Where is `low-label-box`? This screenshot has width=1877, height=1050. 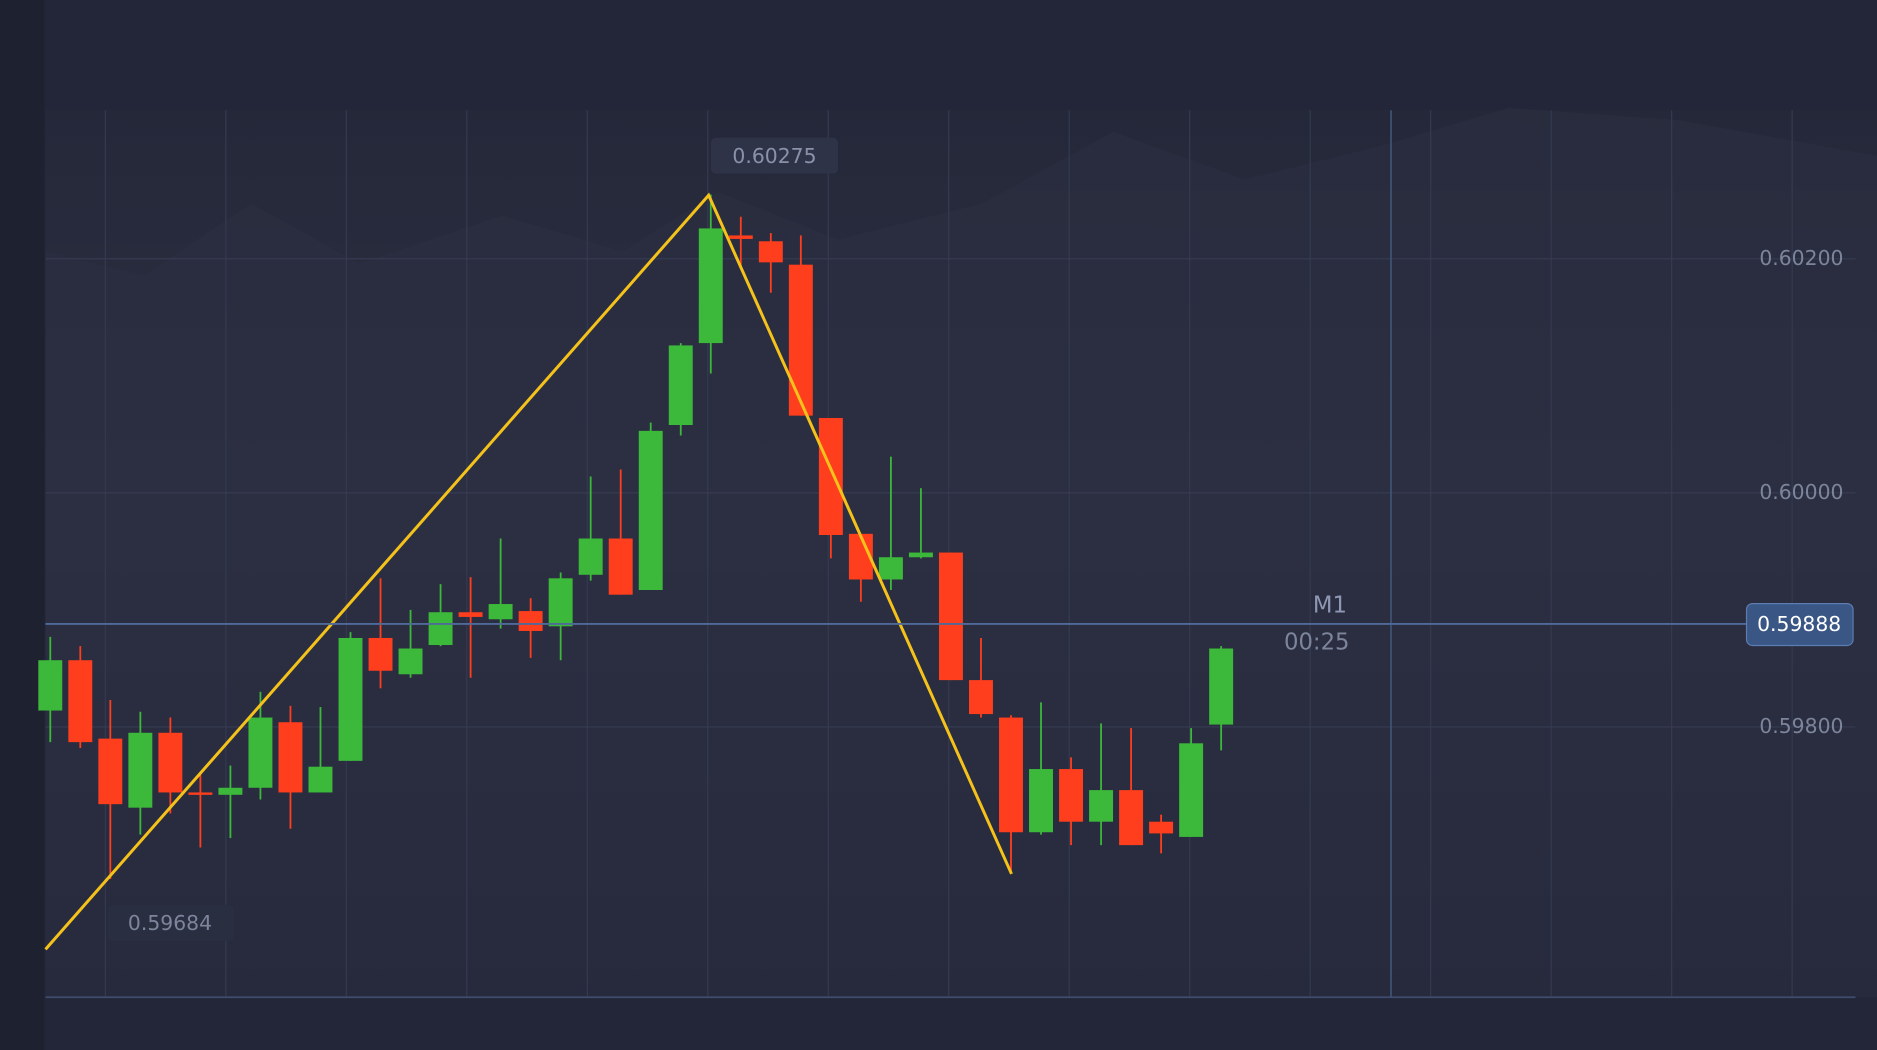 low-label-box is located at coordinates (170, 923).